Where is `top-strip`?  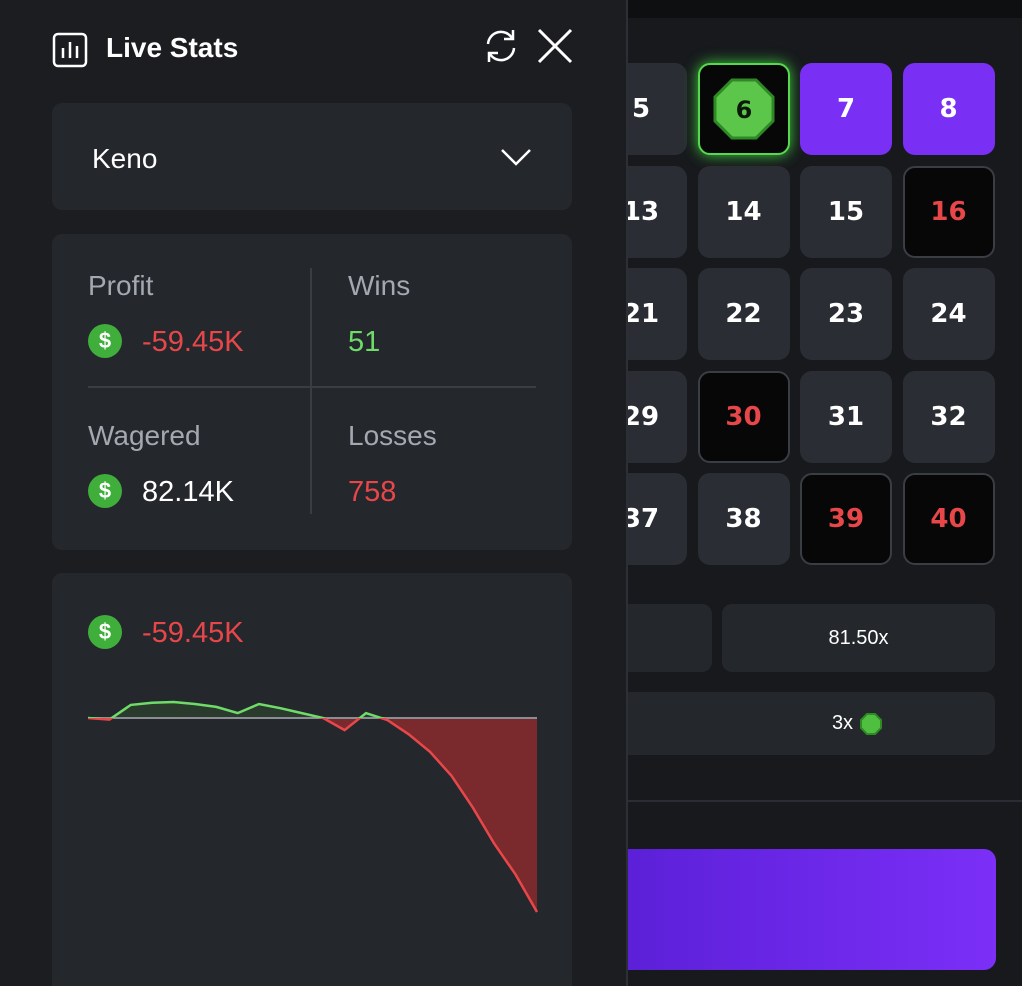 top-strip is located at coordinates (825, 9).